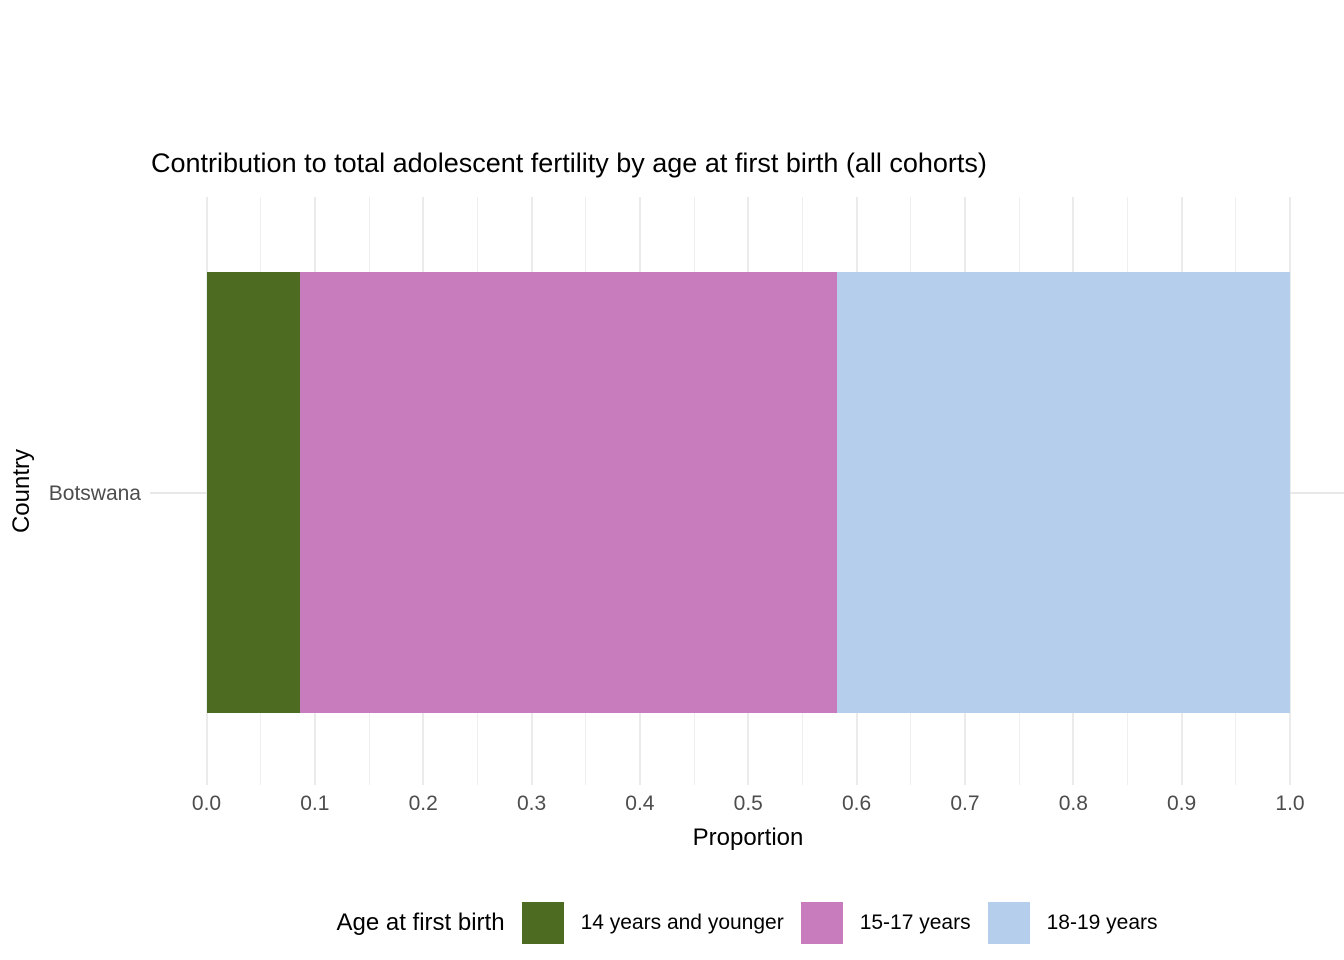  What do you see at coordinates (531, 803) in the screenshot?
I see `x-tick-label-0.3: 0.3` at bounding box center [531, 803].